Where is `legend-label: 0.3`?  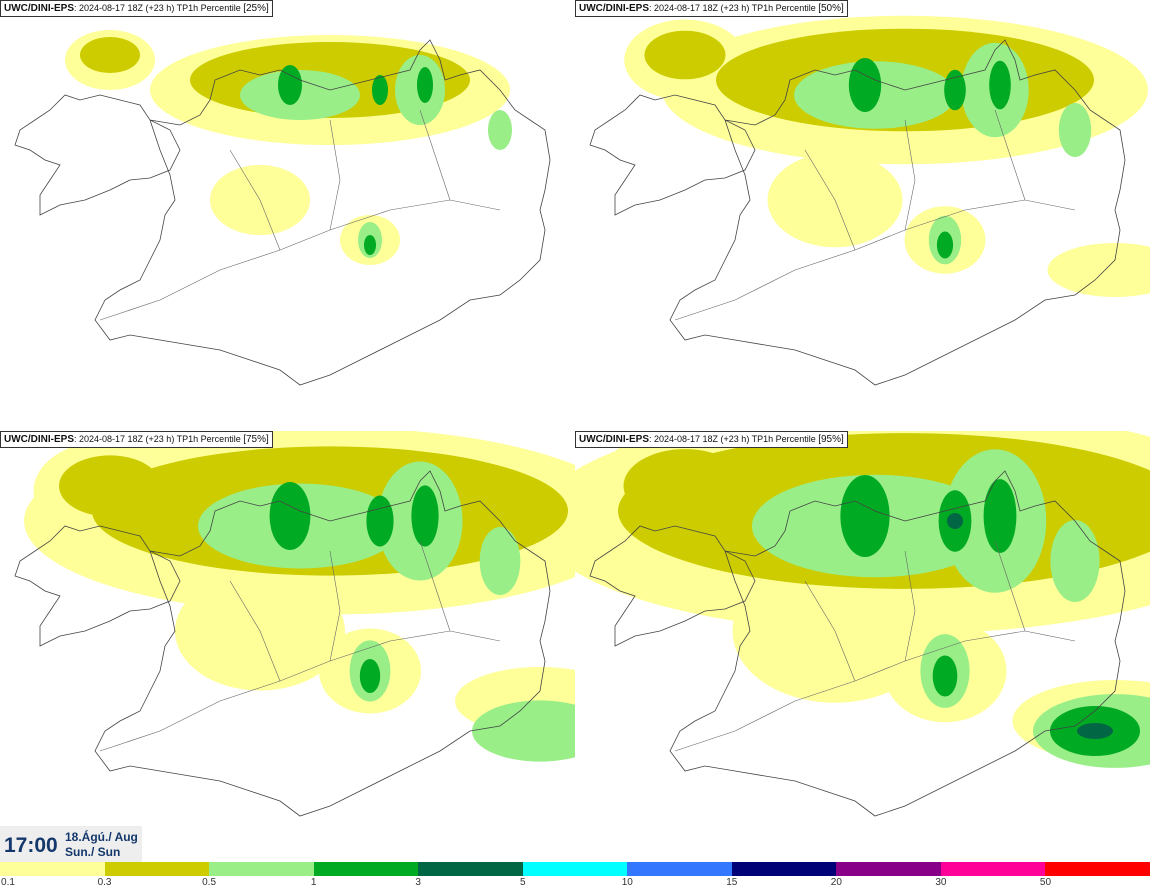
legend-label: 0.3 is located at coordinates (104, 882).